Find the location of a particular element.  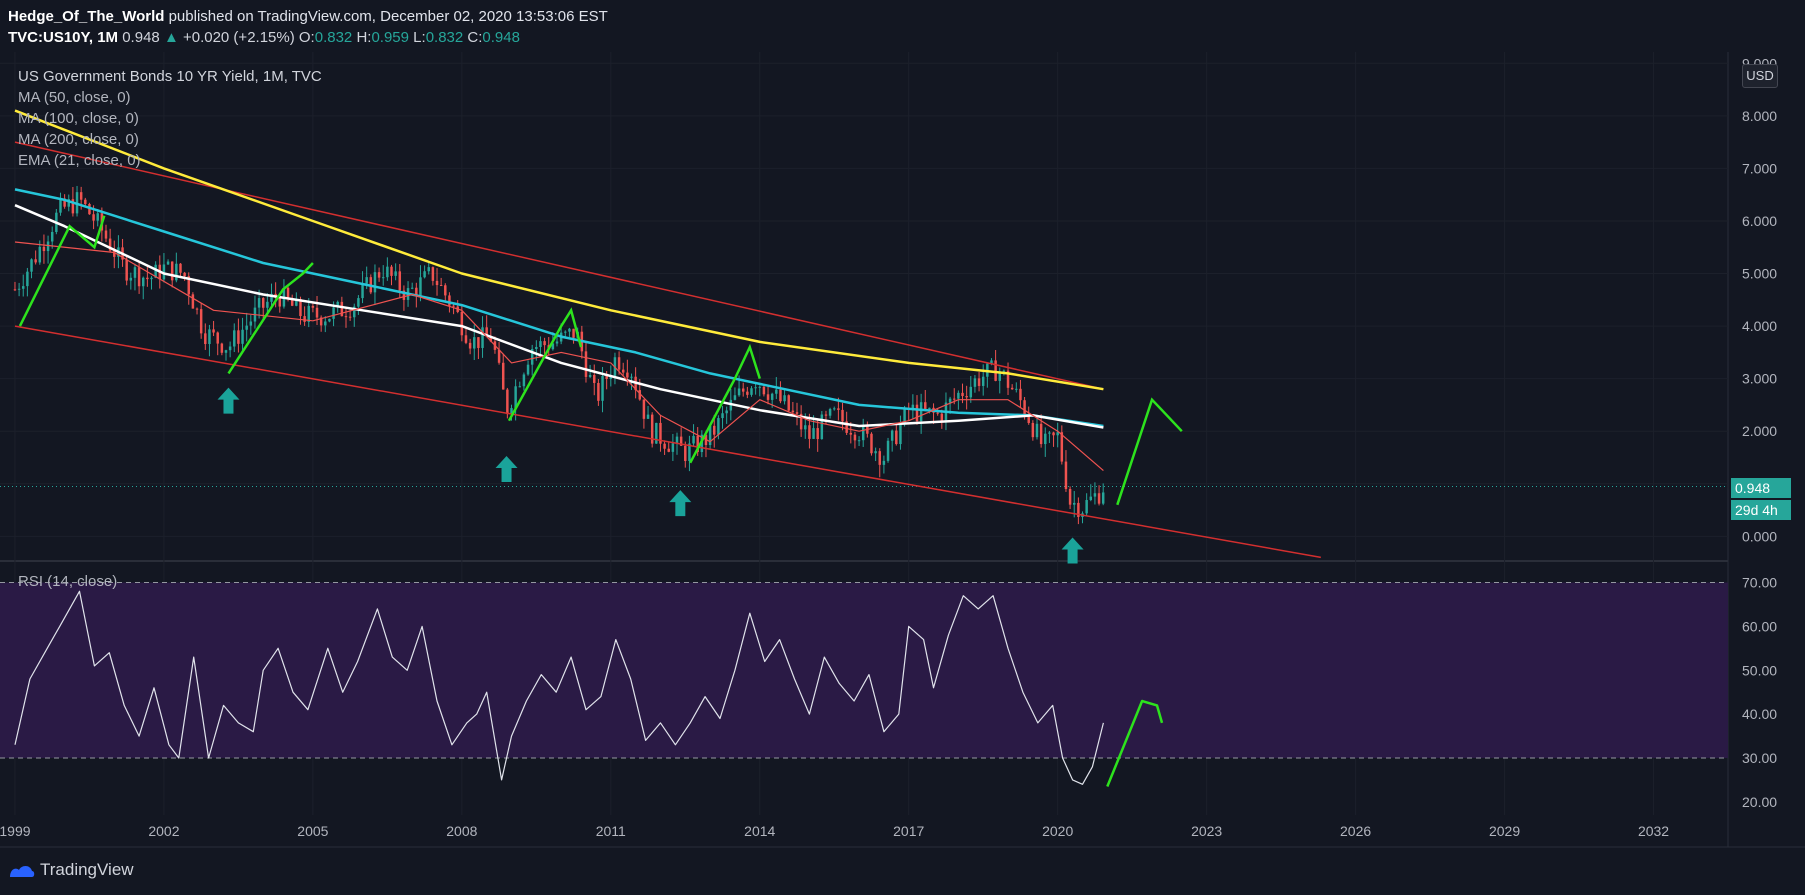

rsi-green-arrow-annotation is located at coordinates (1135, 743).